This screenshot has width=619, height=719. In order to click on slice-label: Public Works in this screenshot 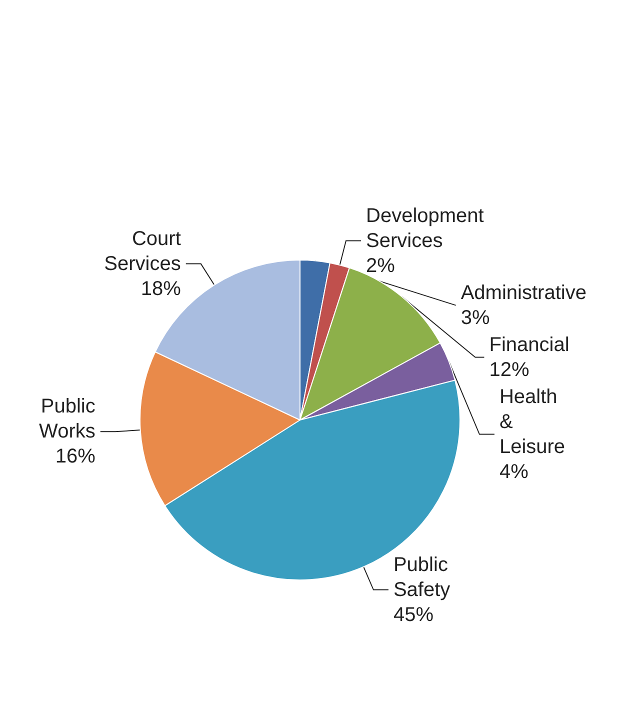, I will do `click(67, 419)`.